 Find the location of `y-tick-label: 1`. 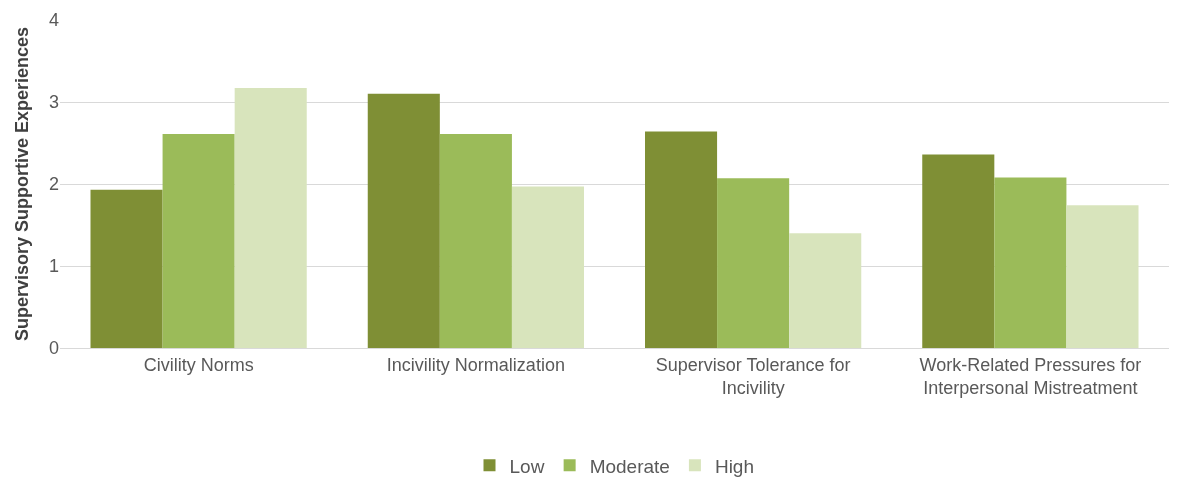

y-tick-label: 1 is located at coordinates (53, 266).